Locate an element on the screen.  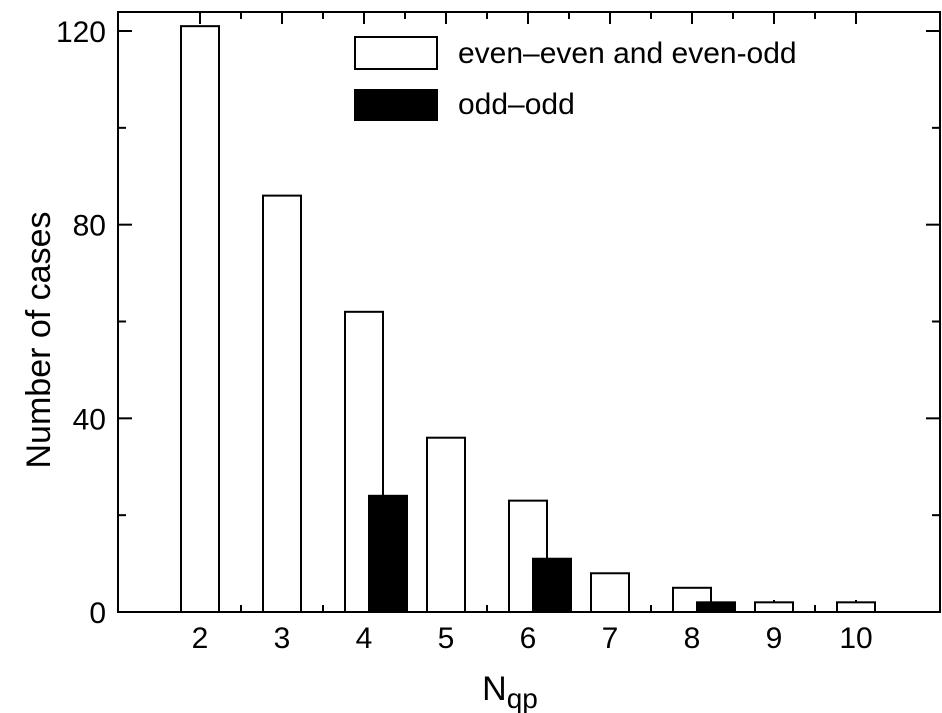
x-tick-label: 10 is located at coordinates (855, 638).